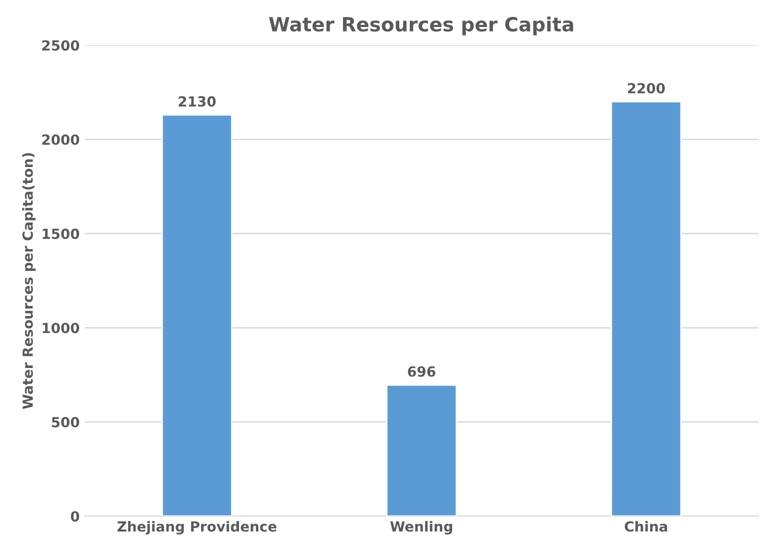 Image resolution: width=770 pixels, height=545 pixels. I want to click on y-tick-label: 0, so click(75, 516).